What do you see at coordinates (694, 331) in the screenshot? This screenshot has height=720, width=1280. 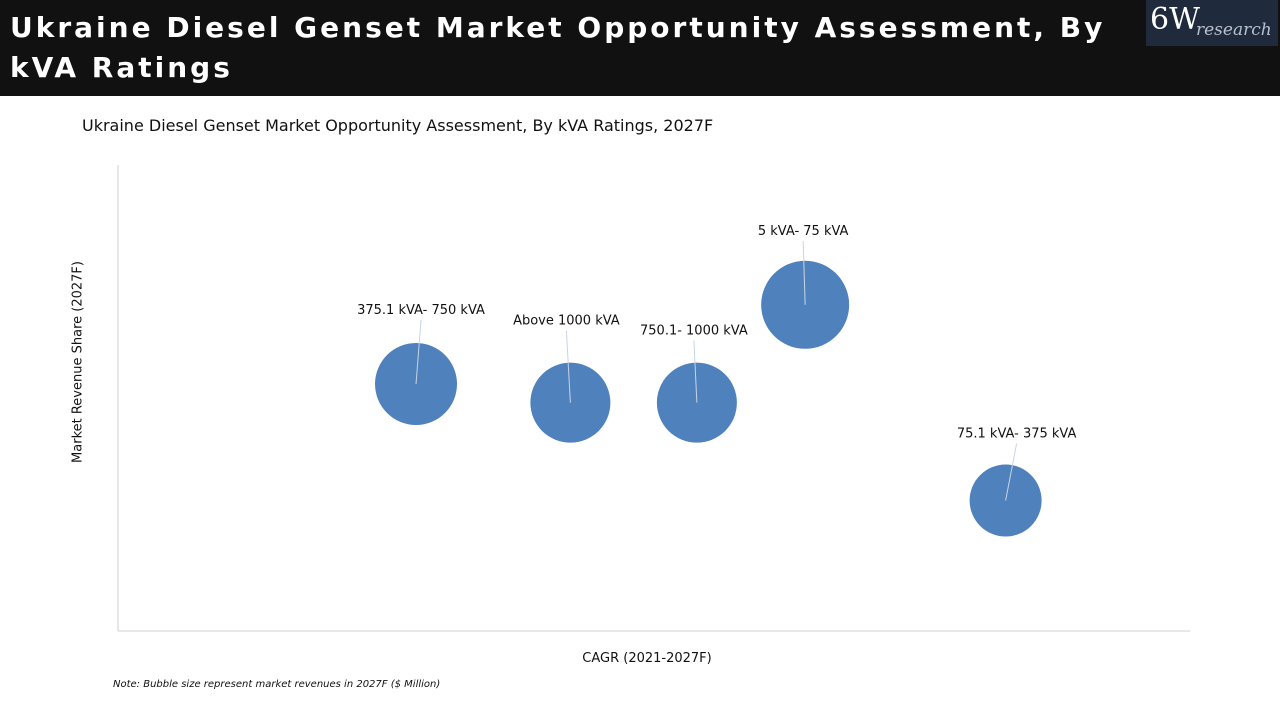 I see `data-label: 750.1- 1000 kVA` at bounding box center [694, 331].